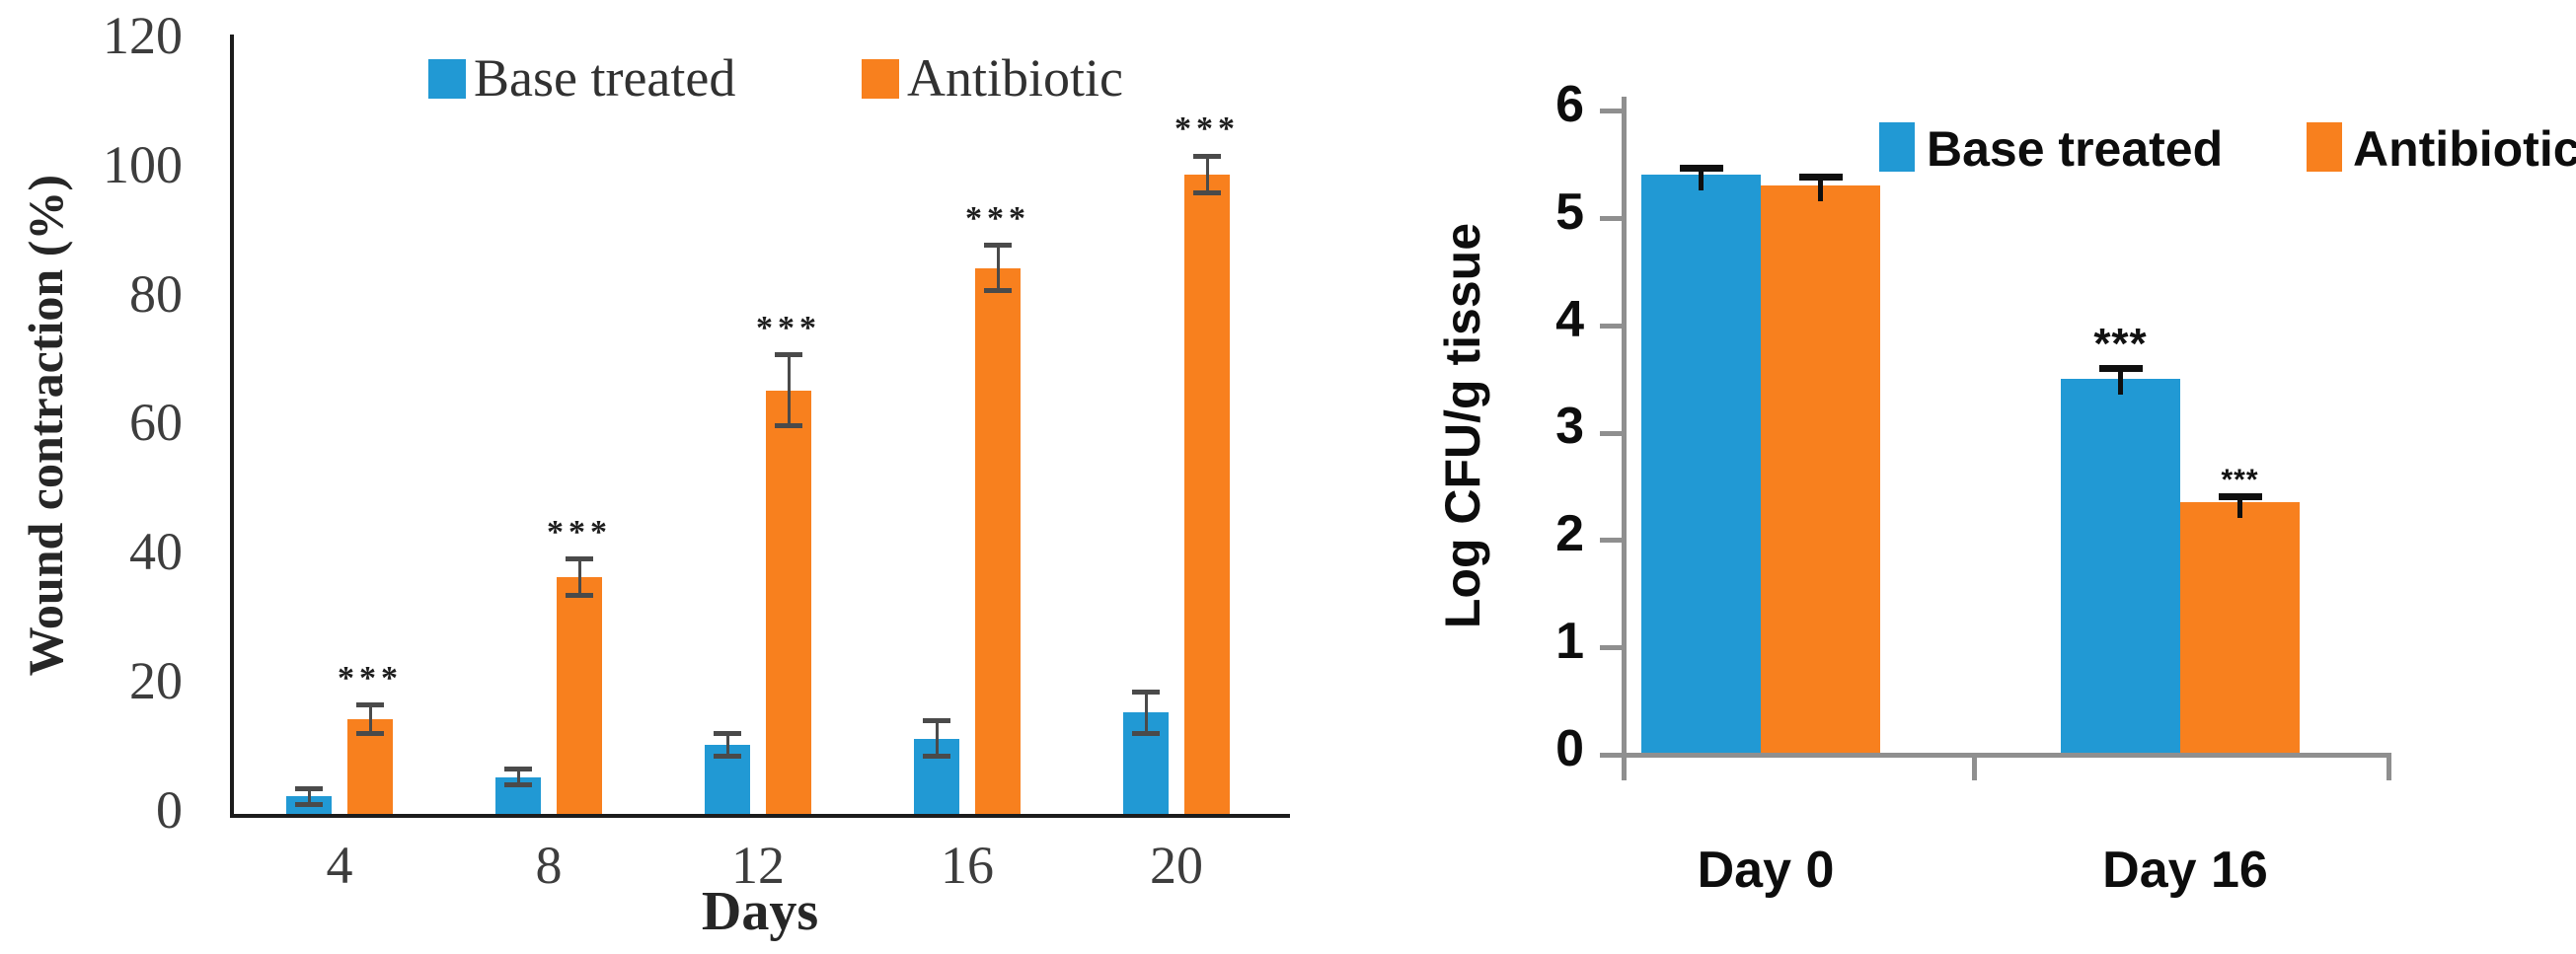  Describe the element at coordinates (1569, 319) in the screenshot. I see `y-tick-label-4: 4` at that location.